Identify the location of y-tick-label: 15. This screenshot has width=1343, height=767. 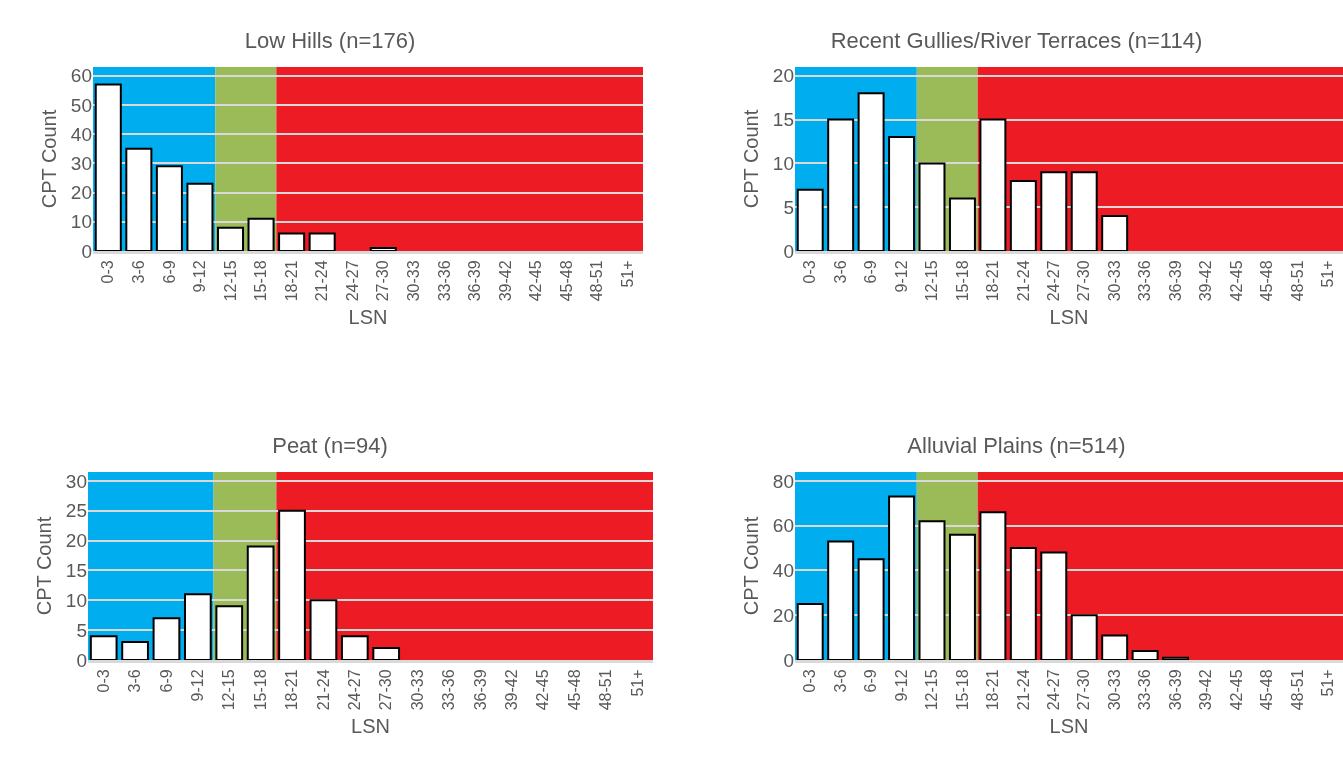
(783, 120).